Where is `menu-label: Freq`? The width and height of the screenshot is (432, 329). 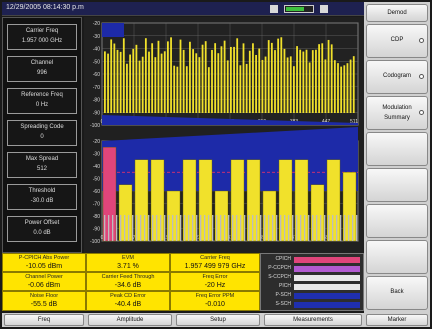 menu-label: Freq is located at coordinates (44, 320).